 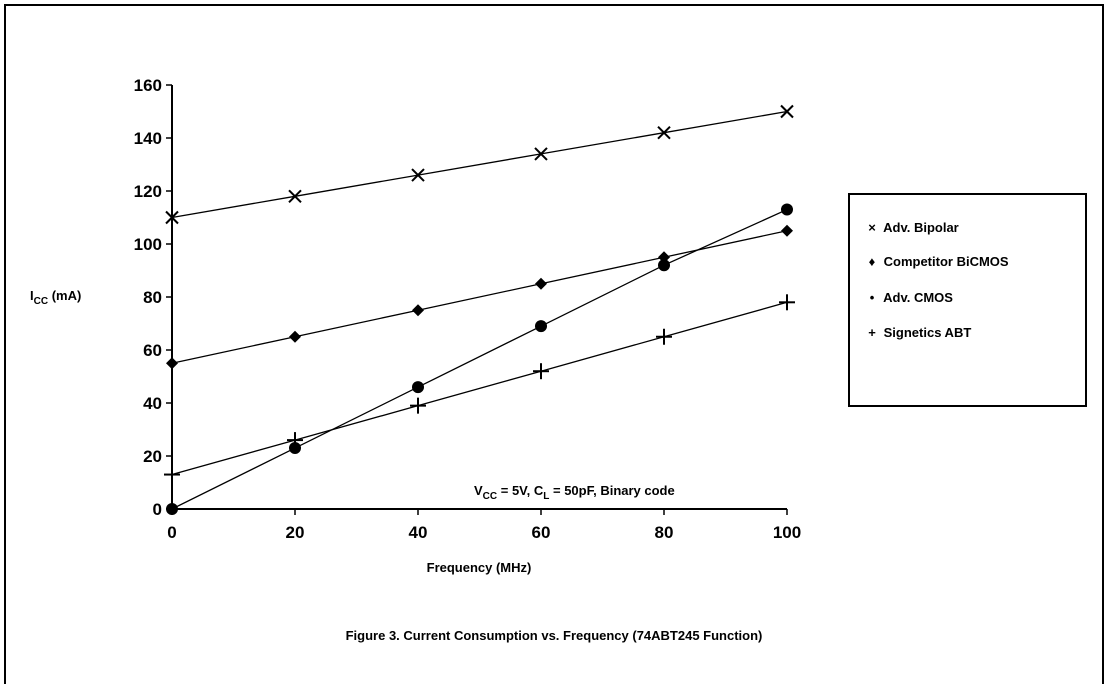 What do you see at coordinates (55, 297) in the screenshot?
I see `y-axis-label: ICC (mA)` at bounding box center [55, 297].